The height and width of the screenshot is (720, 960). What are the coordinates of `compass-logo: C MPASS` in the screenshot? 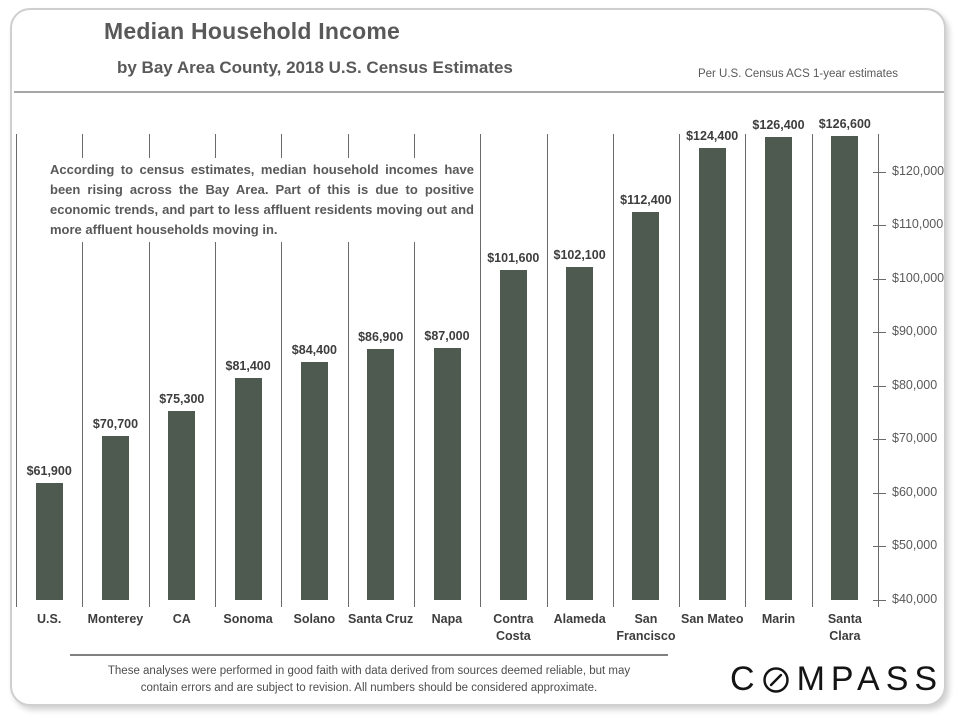 It's located at (836, 679).